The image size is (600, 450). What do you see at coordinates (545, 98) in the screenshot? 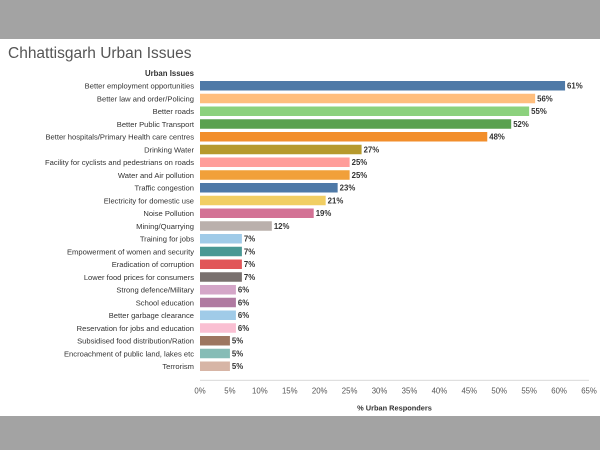
I see `value-label: 56%` at bounding box center [545, 98].